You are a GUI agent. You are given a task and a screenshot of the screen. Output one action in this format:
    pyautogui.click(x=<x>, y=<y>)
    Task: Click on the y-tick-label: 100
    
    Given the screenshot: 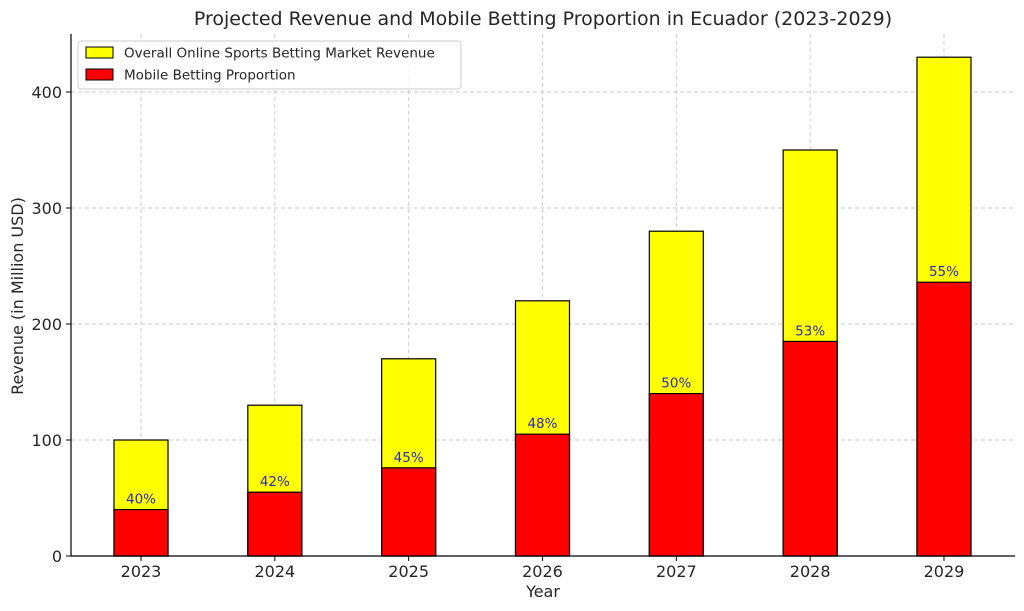 What is the action you would take?
    pyautogui.click(x=46, y=440)
    